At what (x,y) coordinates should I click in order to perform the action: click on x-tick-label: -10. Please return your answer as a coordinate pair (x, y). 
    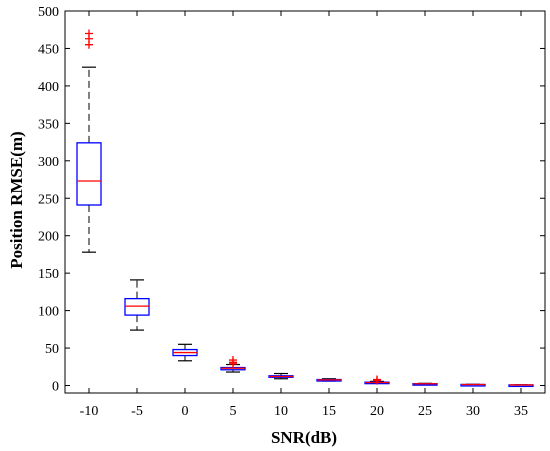
    Looking at the image, I should click on (89, 411).